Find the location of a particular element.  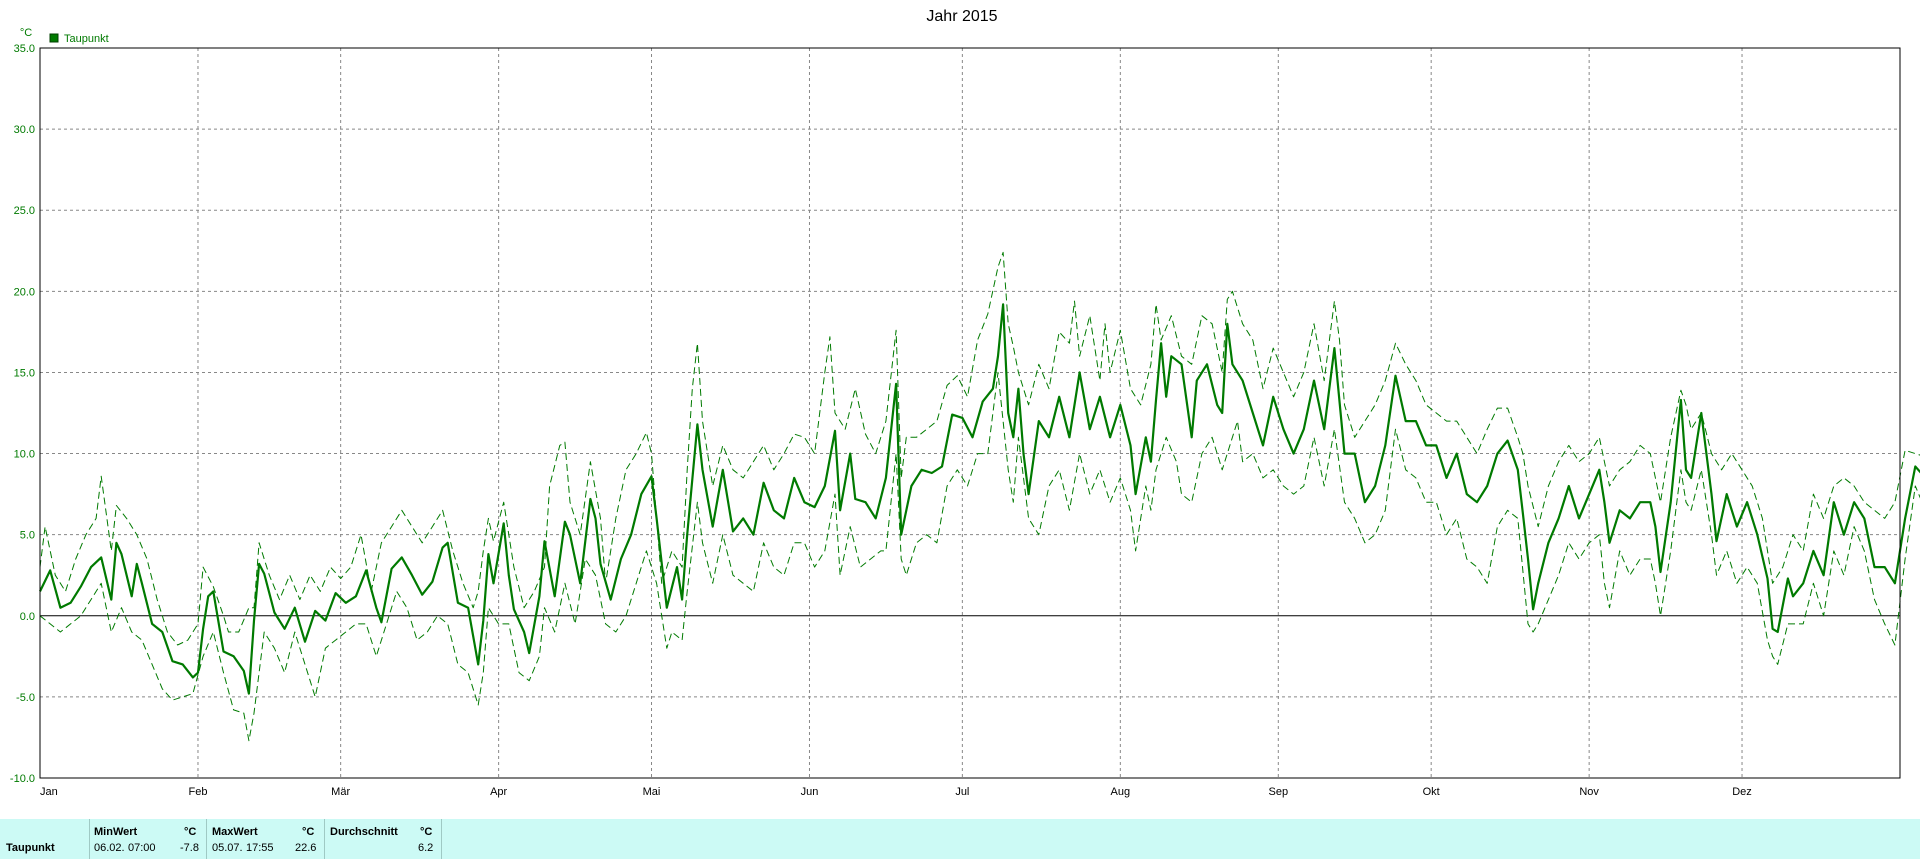

y-axis: 35.0 30.0 25.0 20.0 15.0 10.0 5.0 0.0 -5.0 -10.0 is located at coordinates (22, 414).